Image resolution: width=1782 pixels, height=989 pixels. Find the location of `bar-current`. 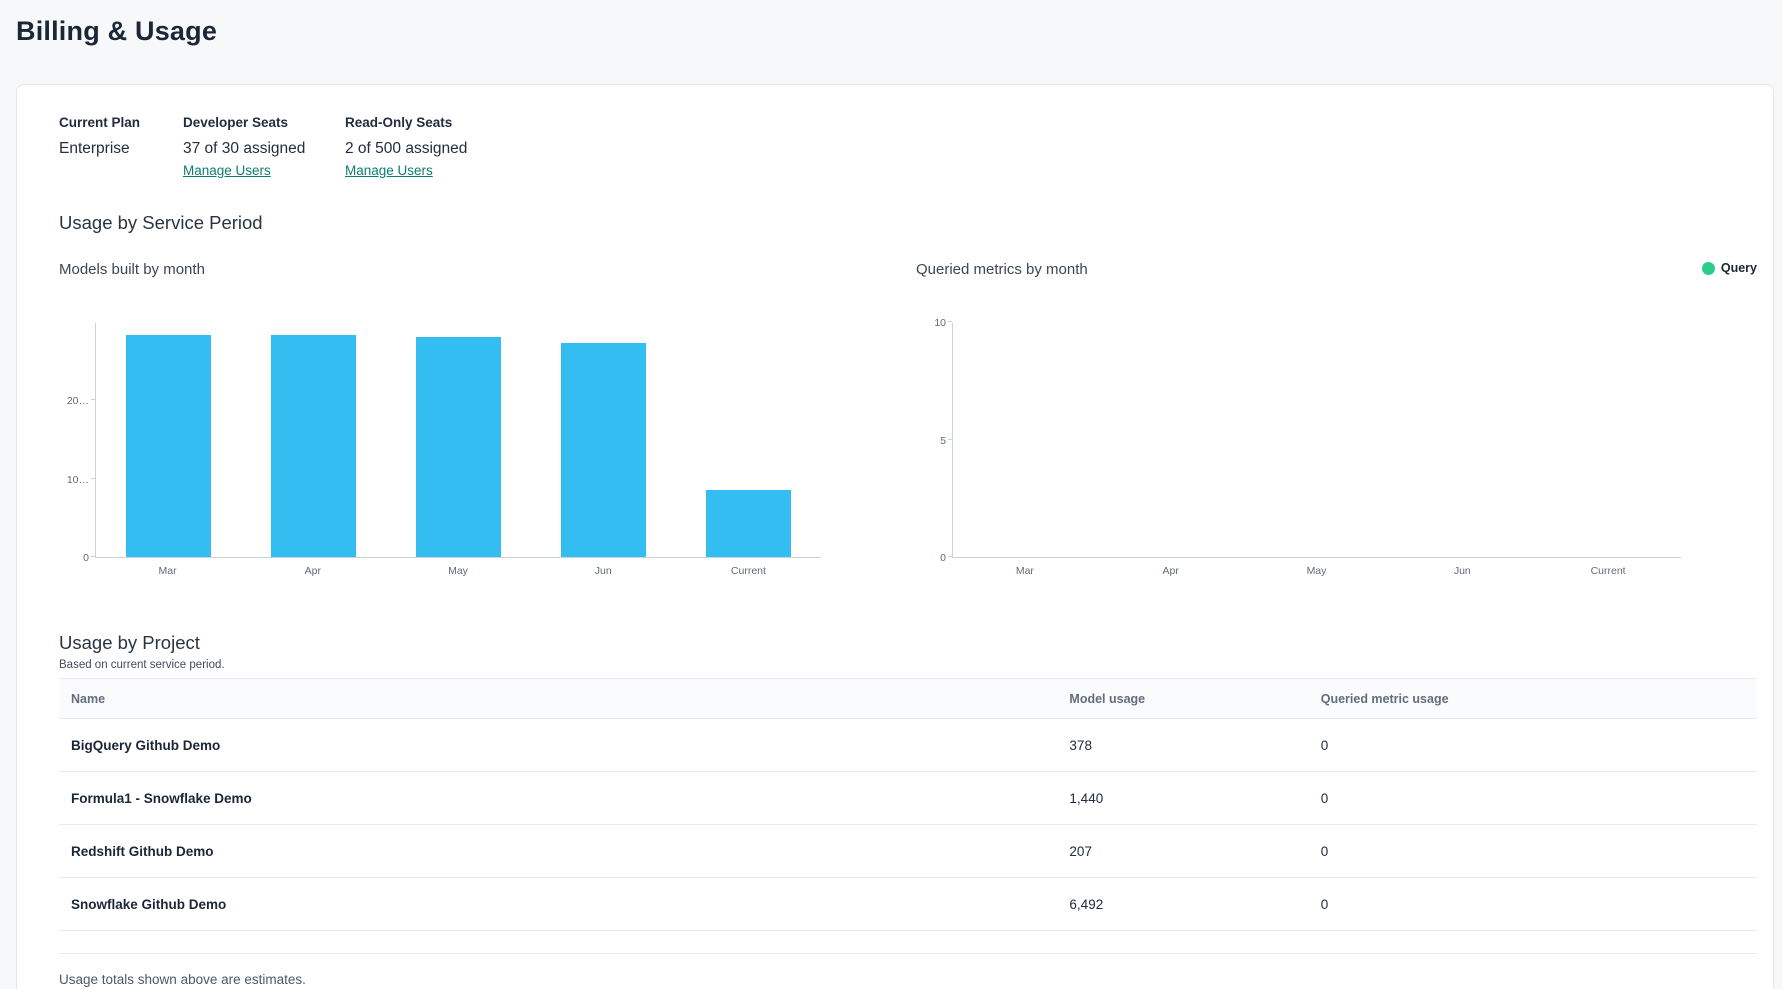

bar-current is located at coordinates (748, 523).